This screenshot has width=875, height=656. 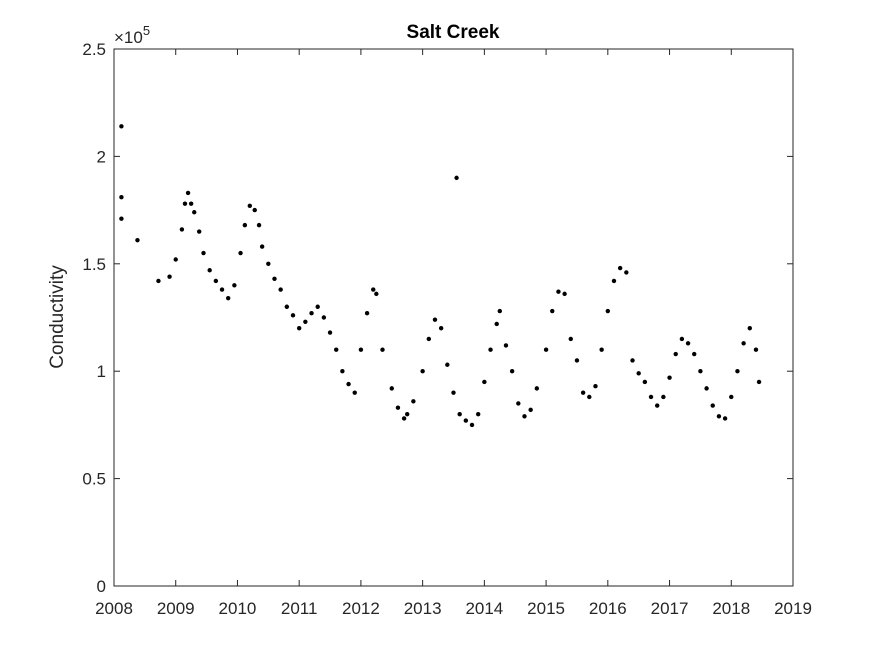 I want to click on y-tick-label: 0.5, so click(x=94, y=479).